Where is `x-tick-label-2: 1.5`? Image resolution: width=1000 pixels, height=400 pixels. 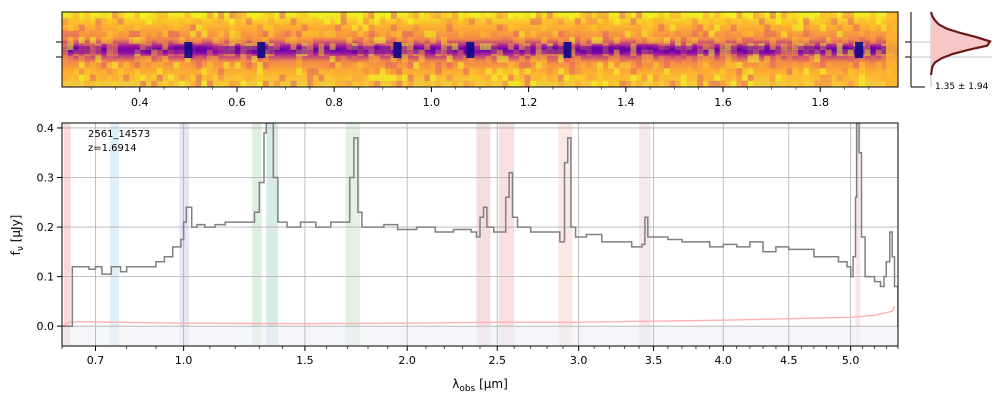 x-tick-label-2: 1.5 is located at coordinates (305, 360).